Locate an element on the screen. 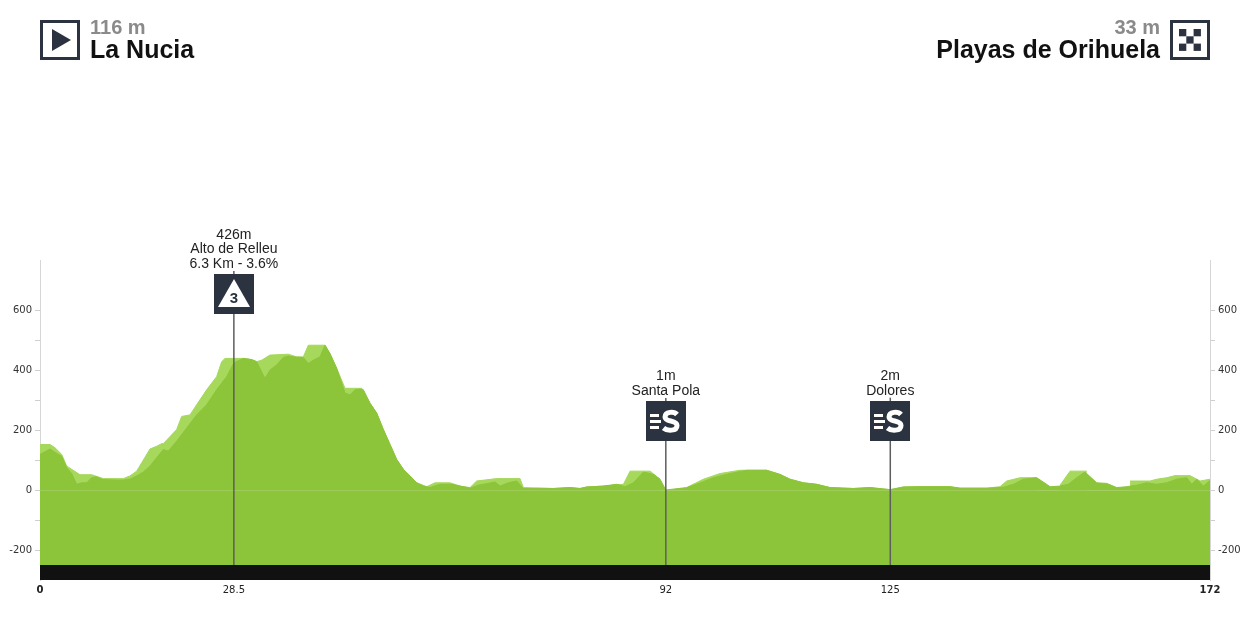 The width and height of the screenshot is (1250, 625). y-tick-label: -200 is located at coordinates (20, 549).